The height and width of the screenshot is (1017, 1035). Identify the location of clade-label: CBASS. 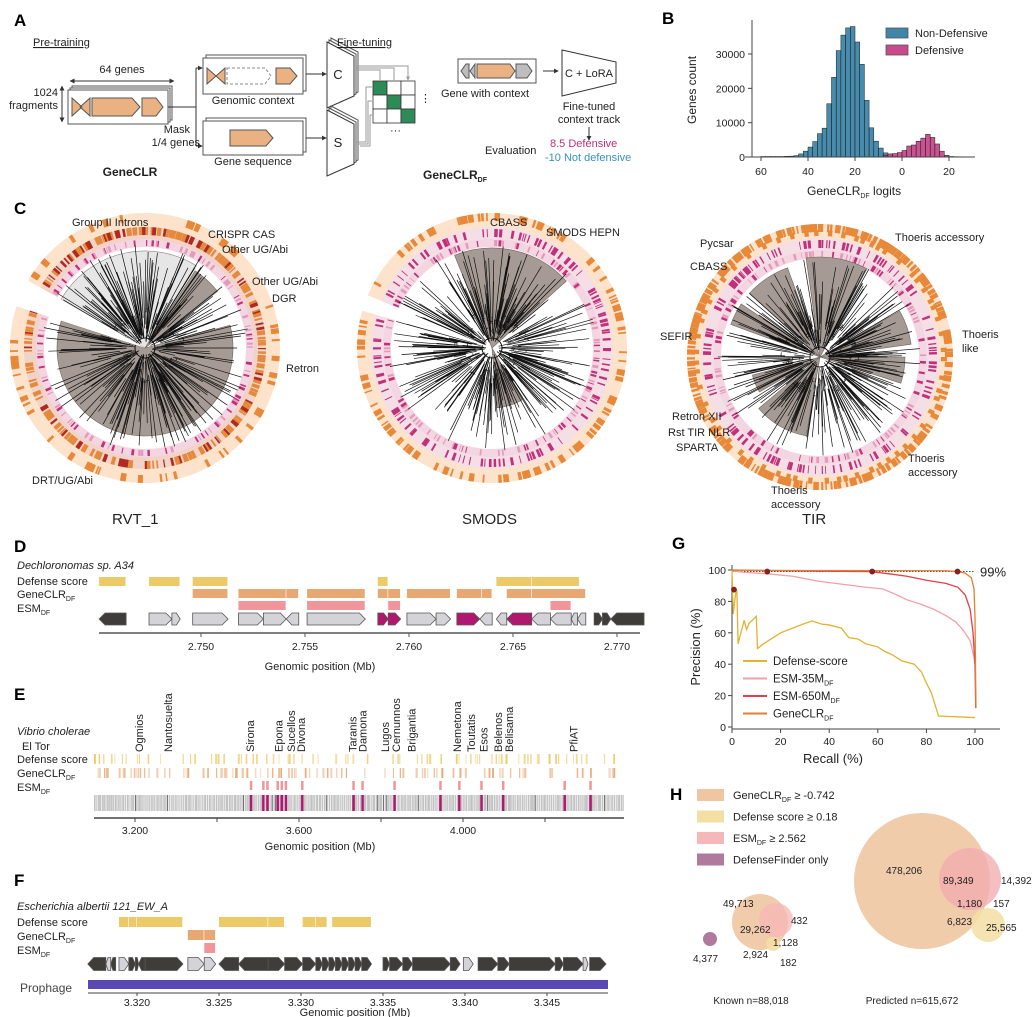
(508, 223).